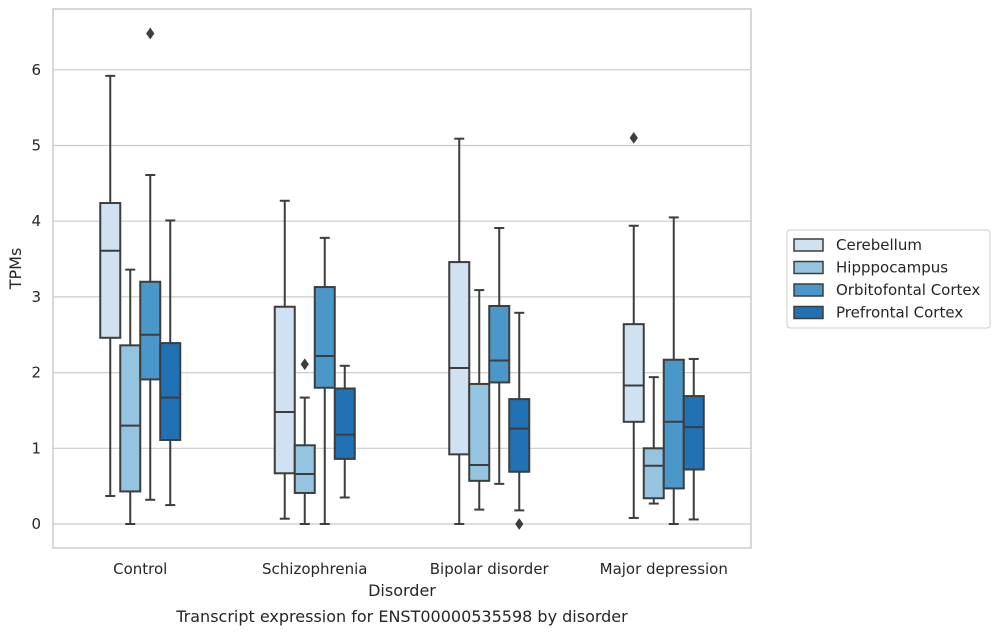  Describe the element at coordinates (36, 146) in the screenshot. I see `y-tick-label: 5` at that location.